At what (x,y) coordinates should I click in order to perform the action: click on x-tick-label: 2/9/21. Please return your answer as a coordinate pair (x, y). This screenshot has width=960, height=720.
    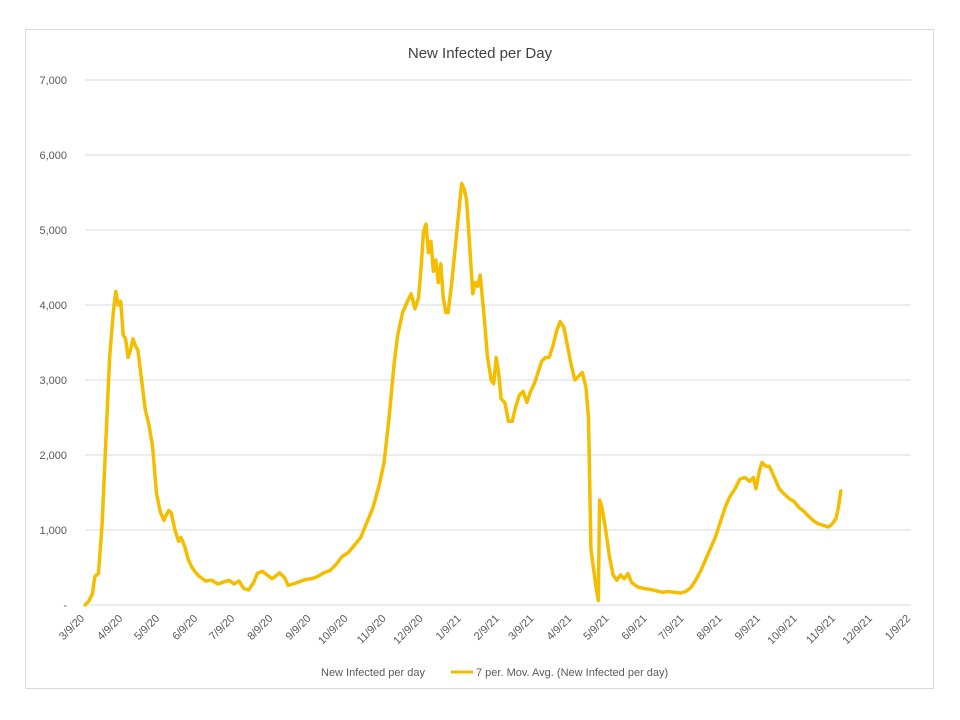
    Looking at the image, I should click on (487, 628).